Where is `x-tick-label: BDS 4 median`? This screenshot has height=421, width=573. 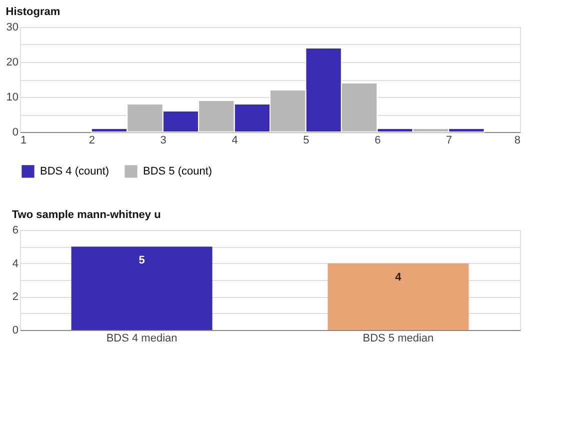 x-tick-label: BDS 4 median is located at coordinates (142, 338).